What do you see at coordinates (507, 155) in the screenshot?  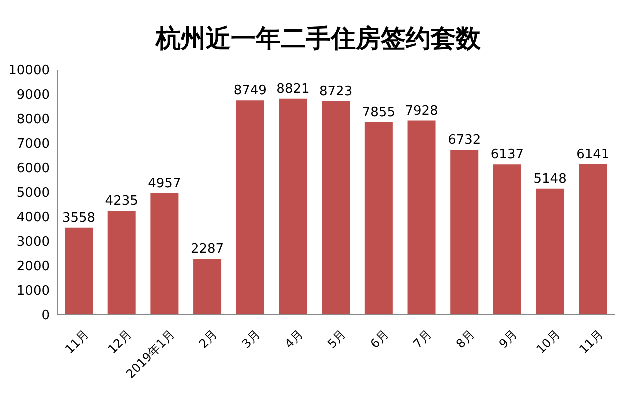 I see `data-label: 6137` at bounding box center [507, 155].